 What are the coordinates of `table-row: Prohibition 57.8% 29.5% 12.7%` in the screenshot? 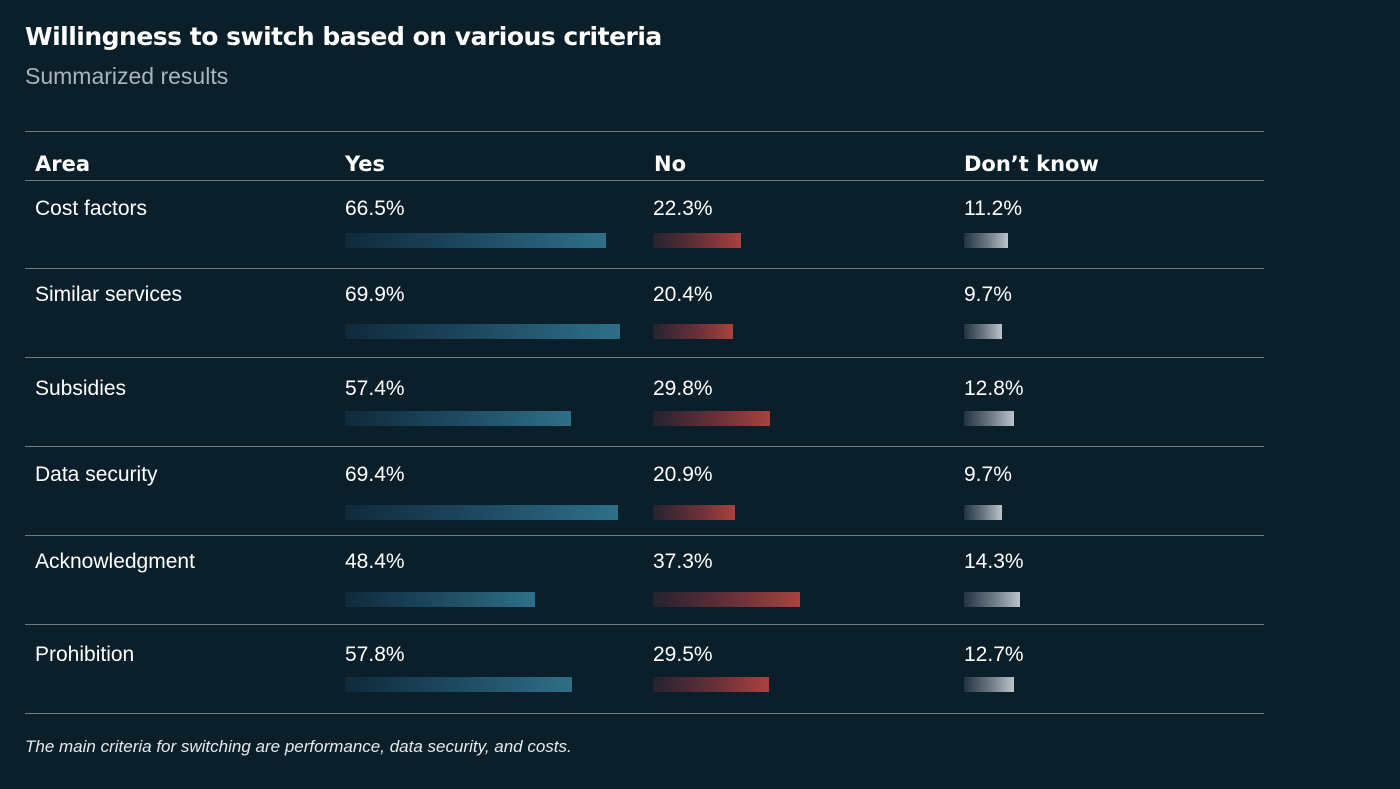 It's located at (644, 669).